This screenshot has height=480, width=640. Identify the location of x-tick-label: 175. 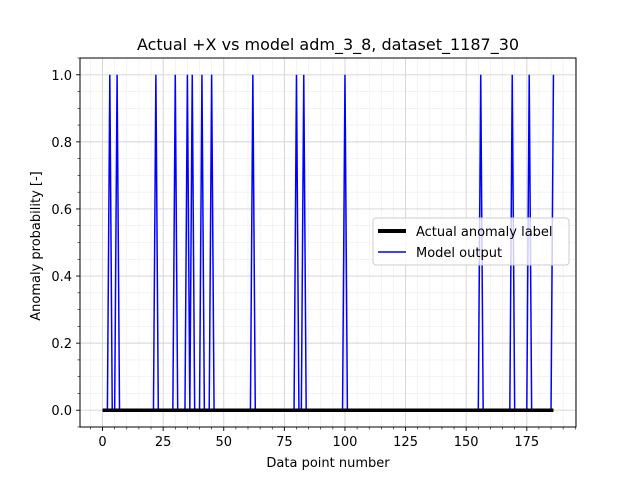
(526, 442).